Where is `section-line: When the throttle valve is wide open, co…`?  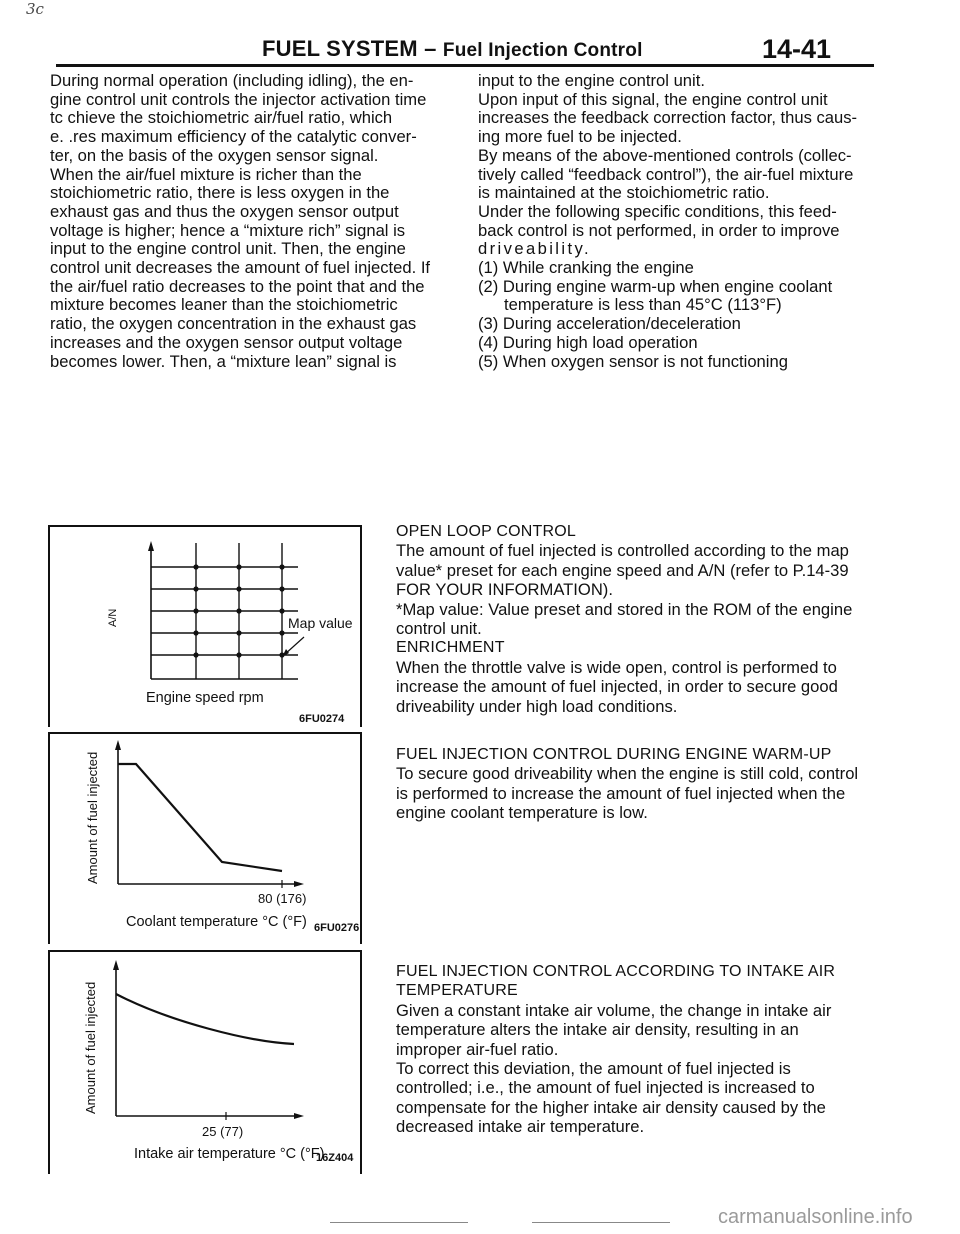 section-line: When the throttle valve is wide open, co… is located at coordinates (616, 667).